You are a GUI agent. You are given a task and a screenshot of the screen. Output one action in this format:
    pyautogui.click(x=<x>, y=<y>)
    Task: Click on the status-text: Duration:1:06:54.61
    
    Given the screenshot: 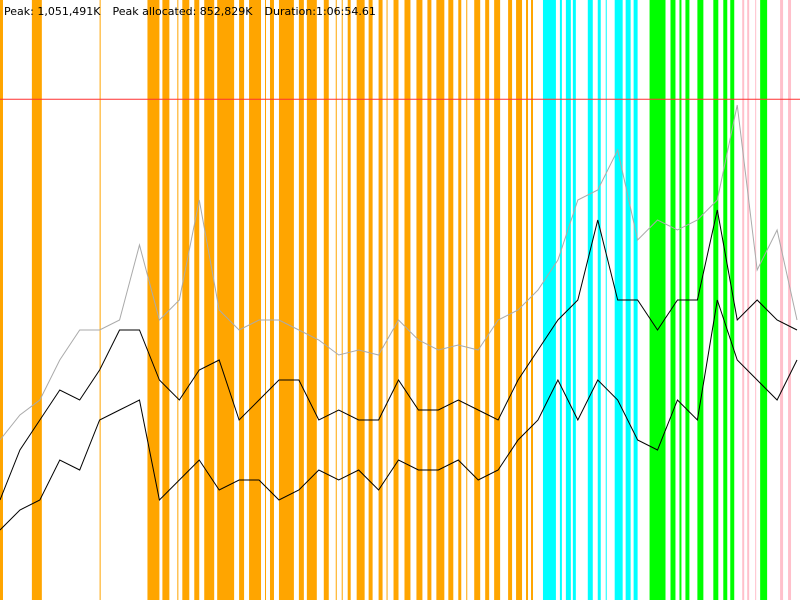 What is the action you would take?
    pyautogui.click(x=320, y=11)
    